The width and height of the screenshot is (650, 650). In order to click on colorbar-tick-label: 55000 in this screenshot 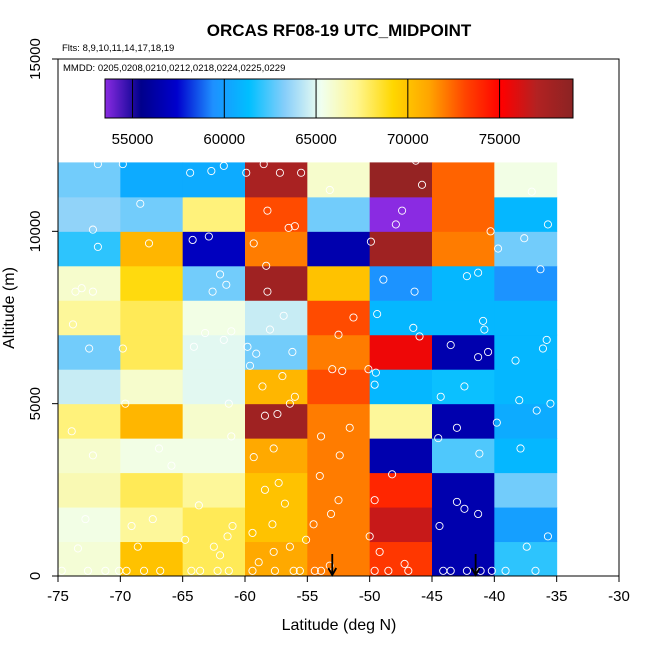, I will do `click(133, 139)`.